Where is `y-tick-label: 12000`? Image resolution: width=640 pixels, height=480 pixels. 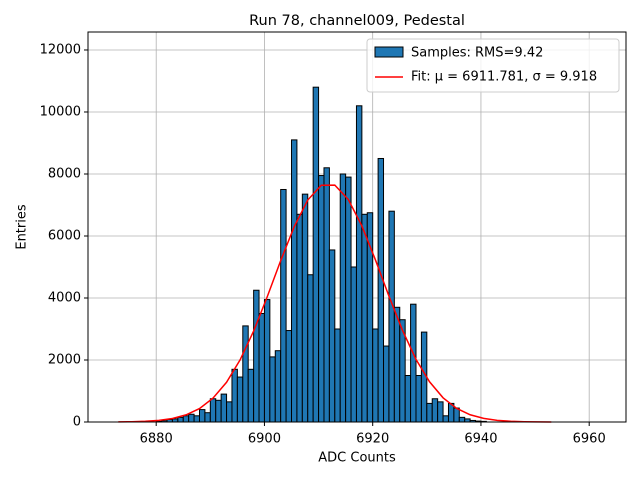
y-tick-label: 12000 is located at coordinates (60, 49).